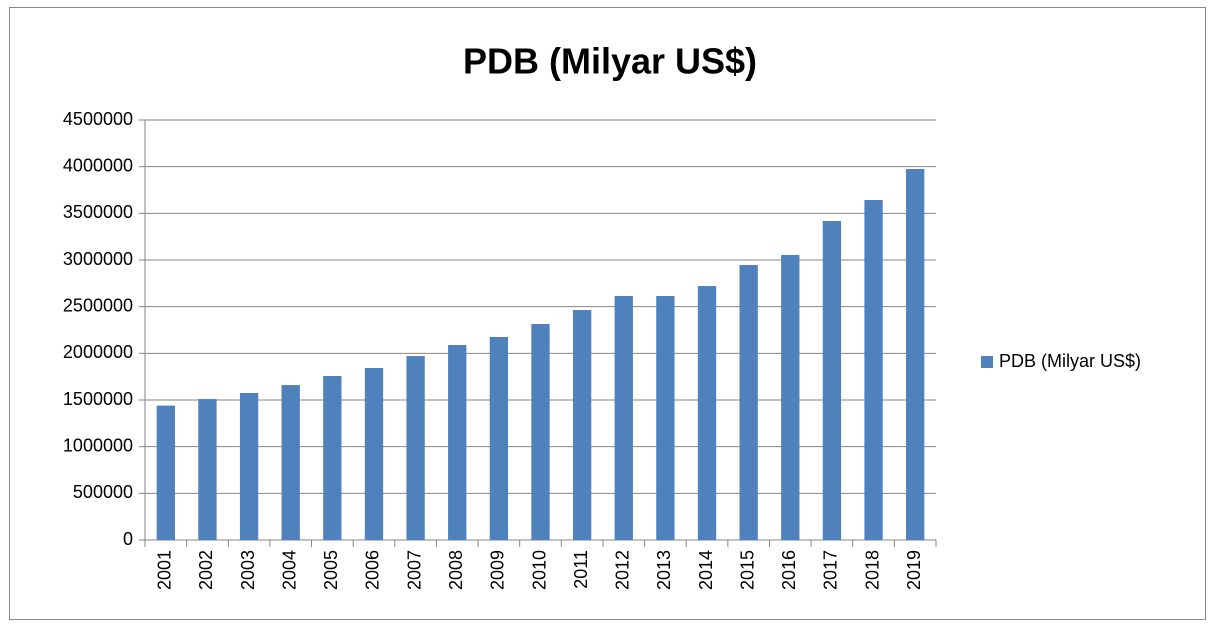 The image size is (1217, 629). Describe the element at coordinates (623, 570) in the screenshot. I see `x-tick-label: 2012` at that location.